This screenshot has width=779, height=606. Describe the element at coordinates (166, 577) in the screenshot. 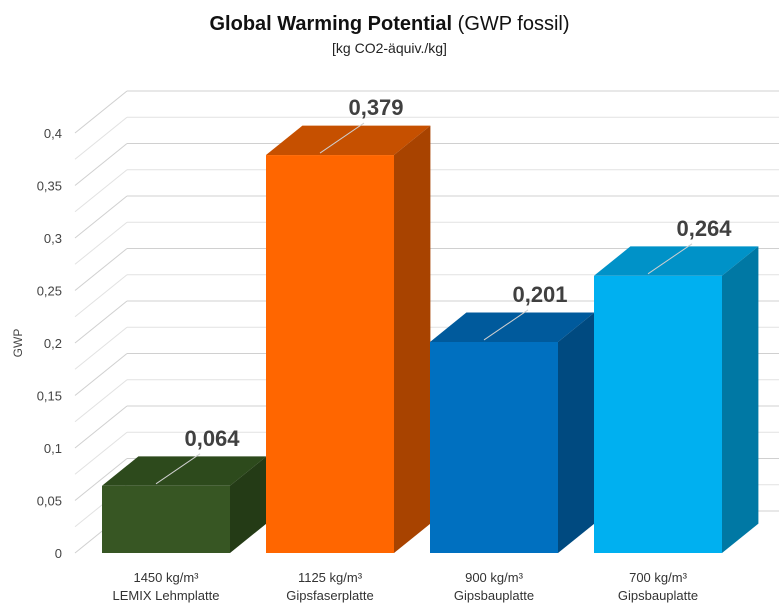

I see `x-tick-label: 1450 kg/m³` at that location.